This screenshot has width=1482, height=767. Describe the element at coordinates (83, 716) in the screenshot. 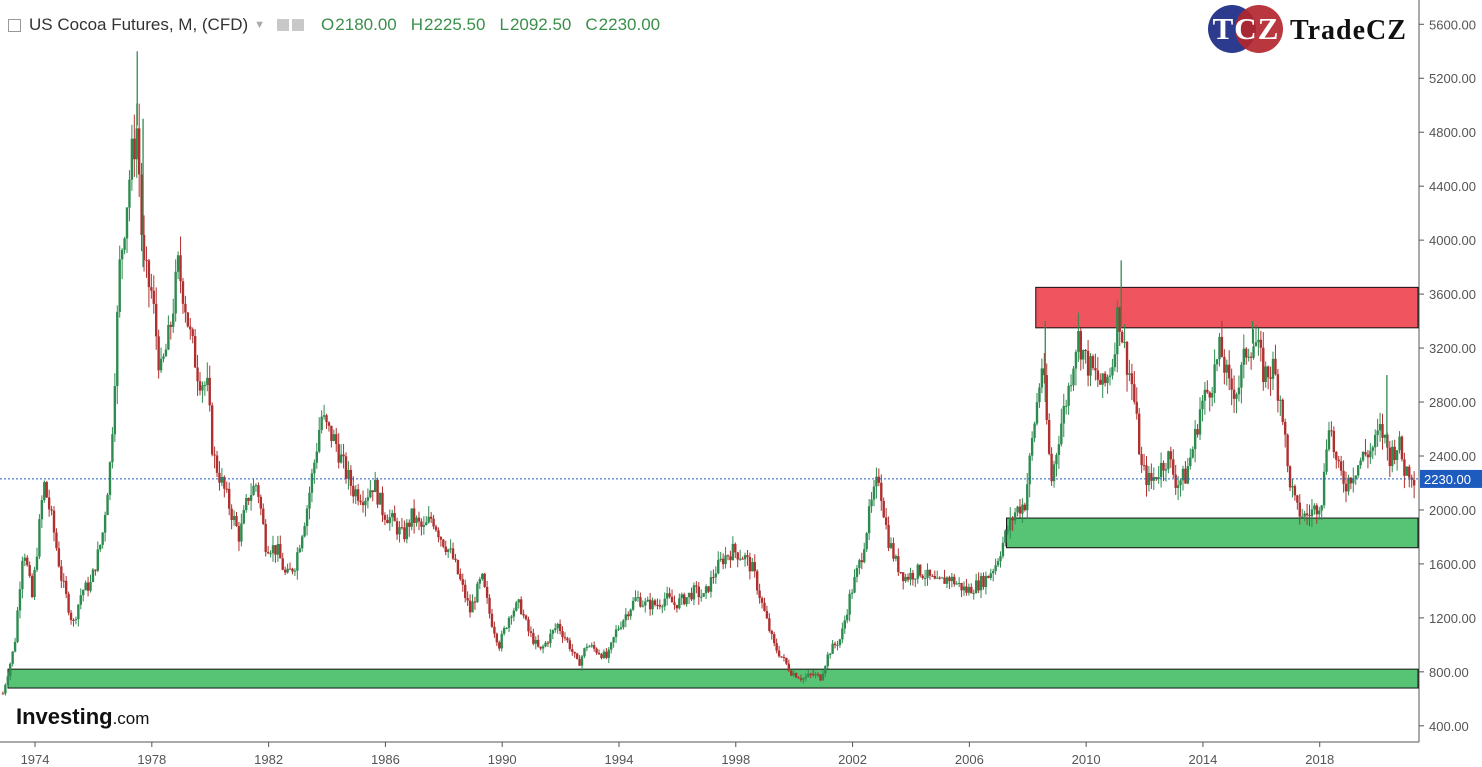

I see `investing-logo: Investing.com` at that location.